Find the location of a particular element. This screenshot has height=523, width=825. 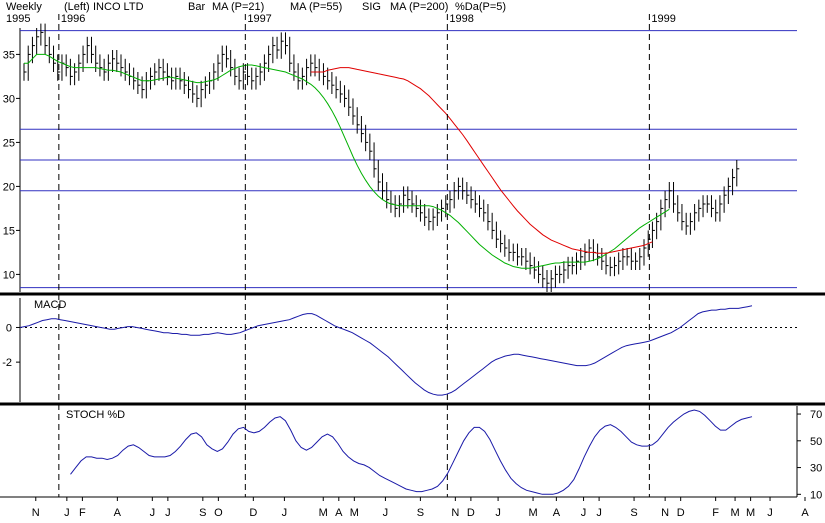

timeframe-label: Weekly is located at coordinates (24, 7).